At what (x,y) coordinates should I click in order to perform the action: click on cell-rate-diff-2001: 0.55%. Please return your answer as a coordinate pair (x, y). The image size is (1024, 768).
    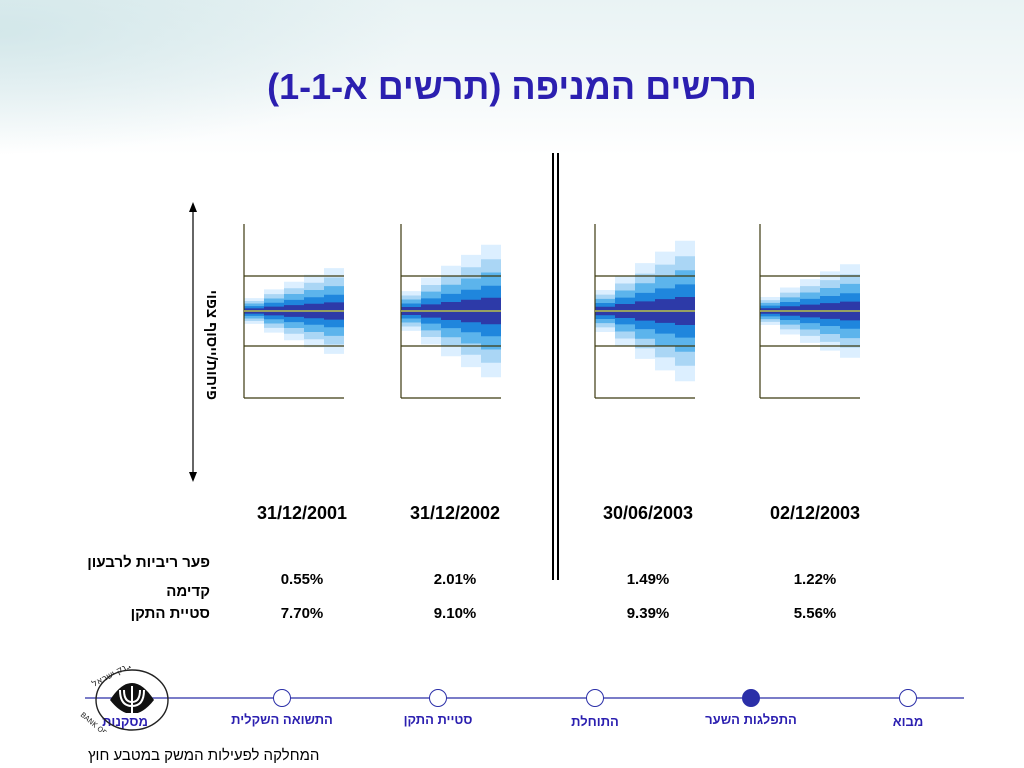
    Looking at the image, I should click on (302, 579).